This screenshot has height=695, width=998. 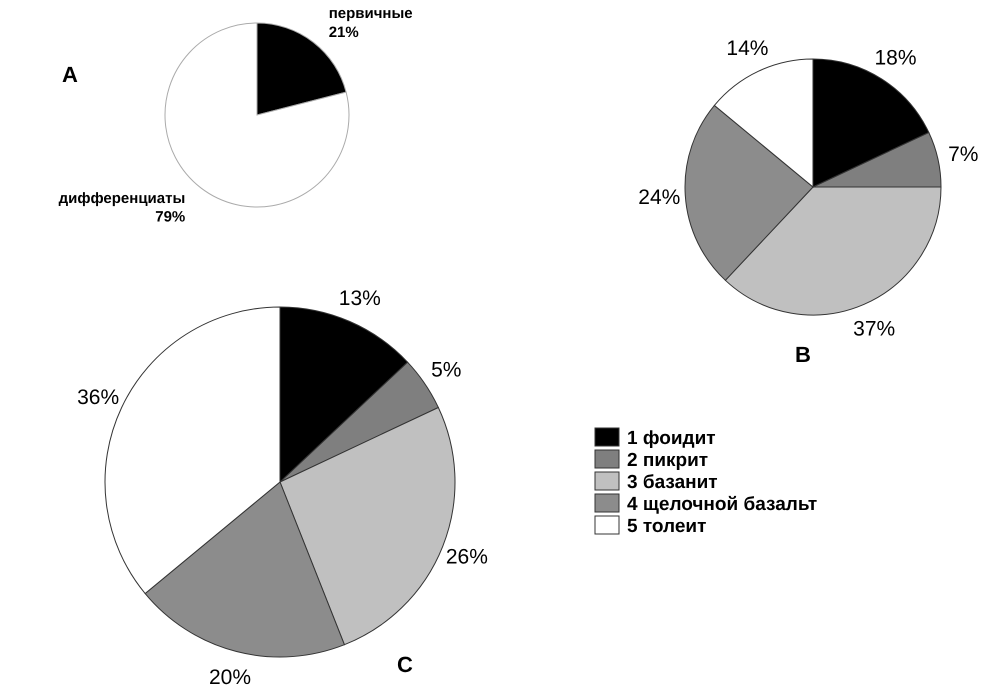 What do you see at coordinates (659, 198) in the screenshot?
I see `data-label: 24%` at bounding box center [659, 198].